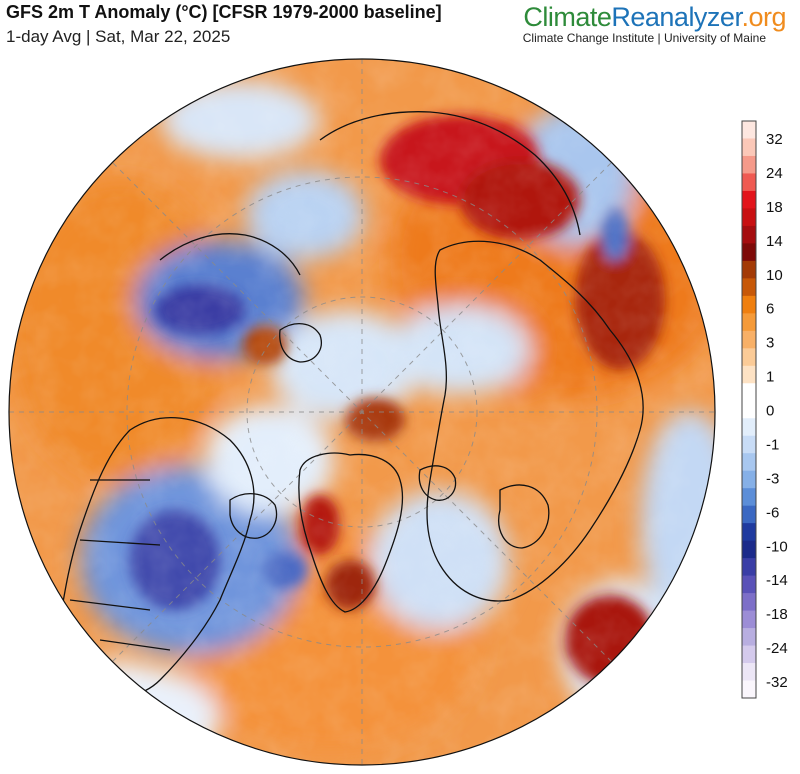 The height and width of the screenshot is (774, 800). What do you see at coordinates (774, 207) in the screenshot?
I see `colorbar-tick-label: 18` at bounding box center [774, 207].